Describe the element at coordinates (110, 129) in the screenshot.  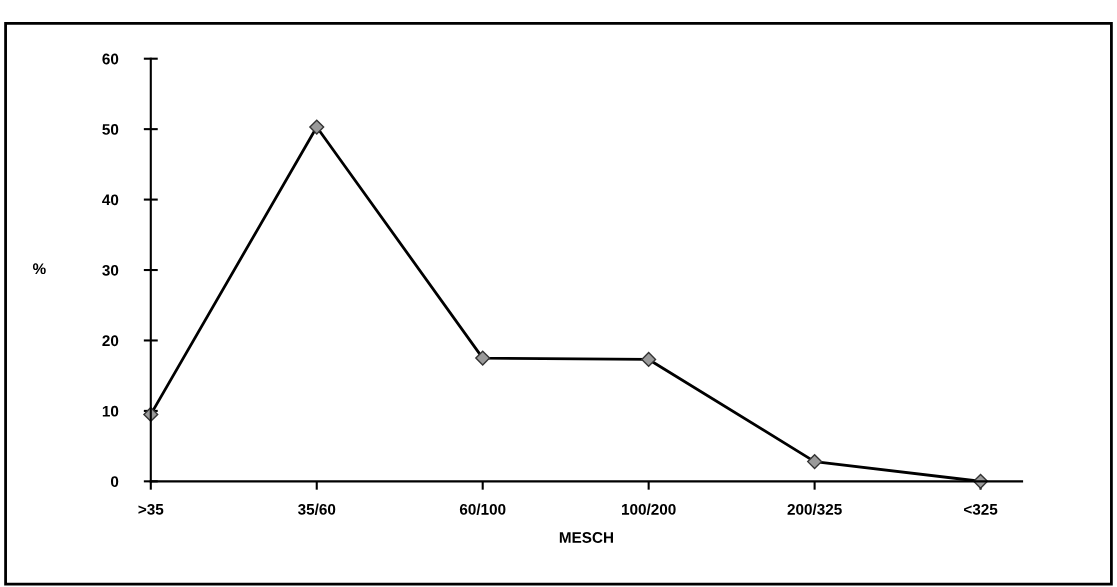
I see `y-tick-label: 50` at that location.